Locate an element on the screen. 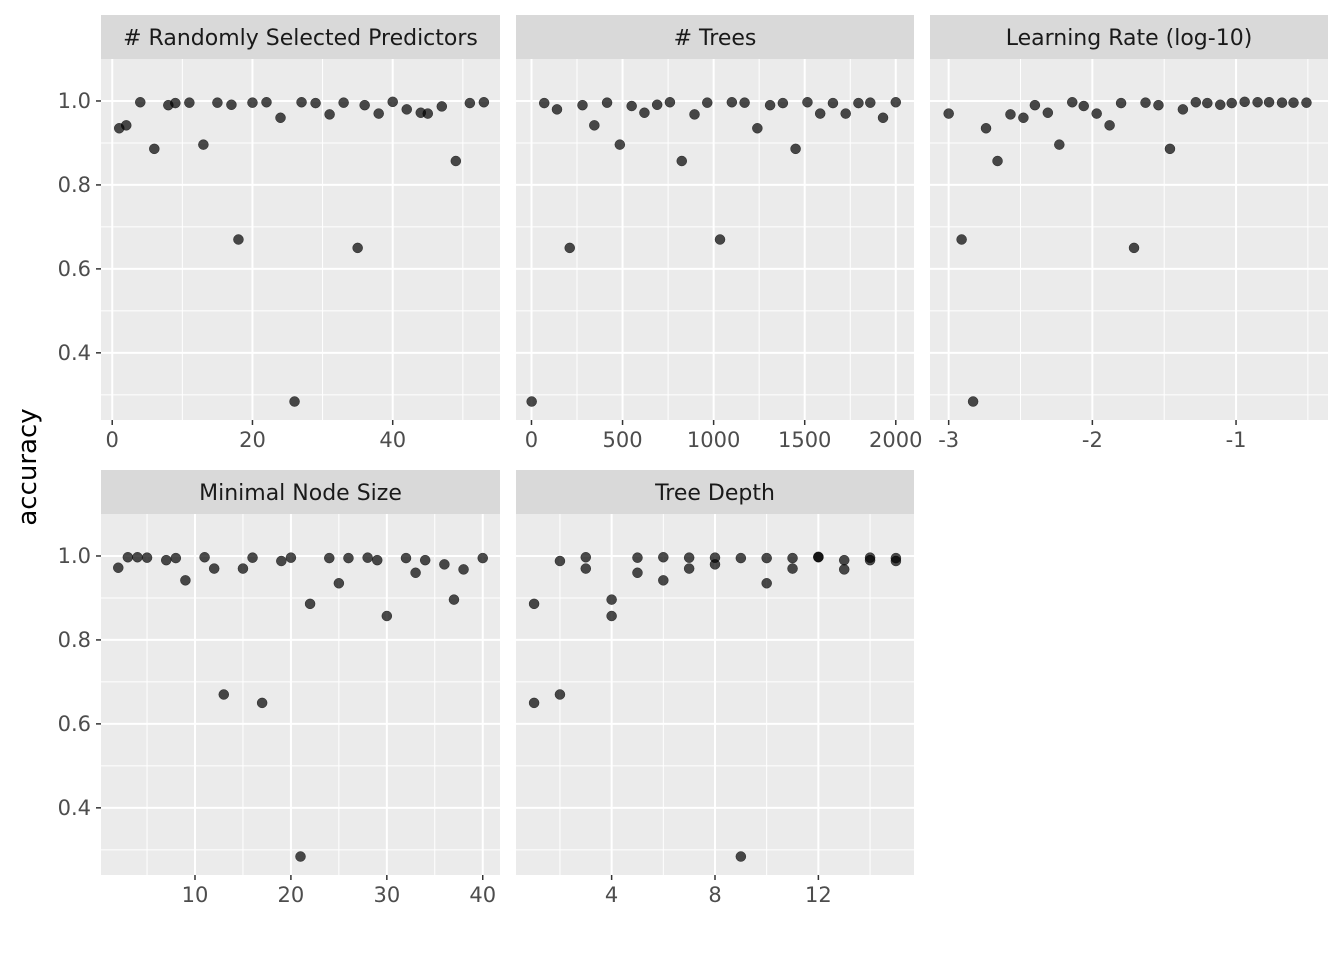 The width and height of the screenshot is (1344, 960). facet-panel-minimal-node-size: Minimal Node Size 10 20 30 40 0.4 0.6 0.8 1.0 is located at coordinates (279, 688).